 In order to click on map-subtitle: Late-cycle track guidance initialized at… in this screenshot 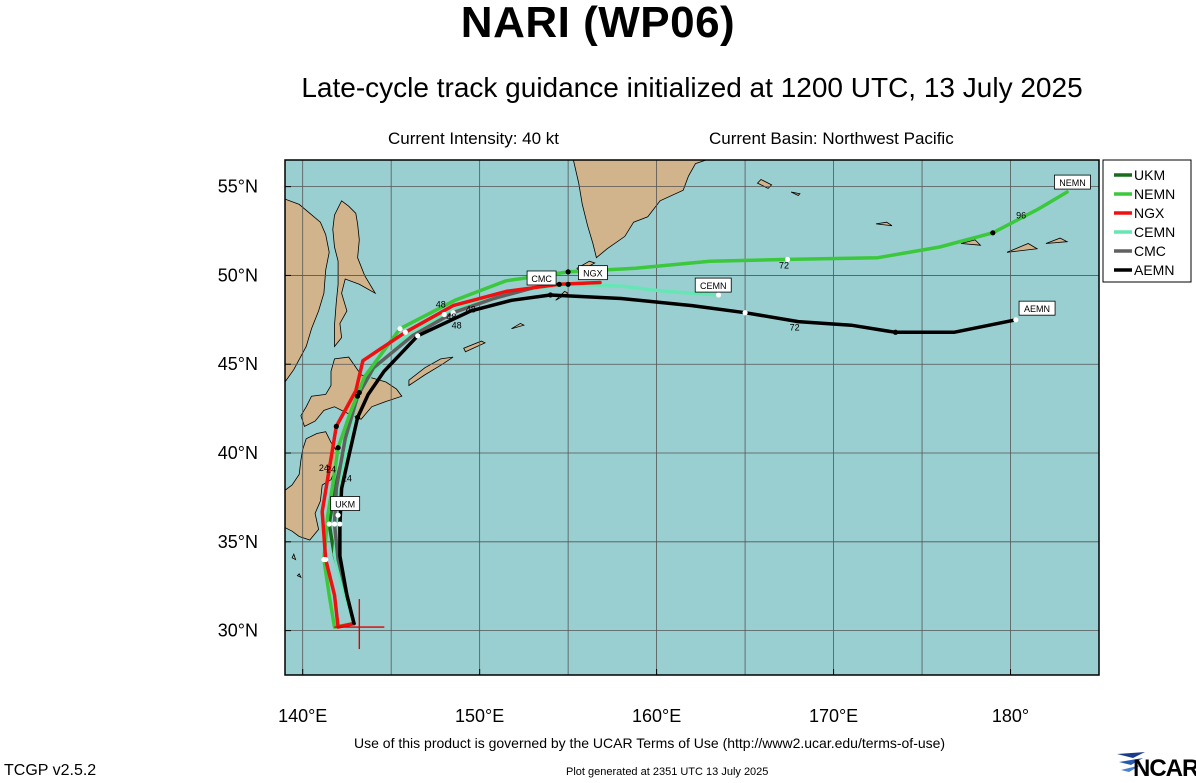, I will do `click(692, 87)`.